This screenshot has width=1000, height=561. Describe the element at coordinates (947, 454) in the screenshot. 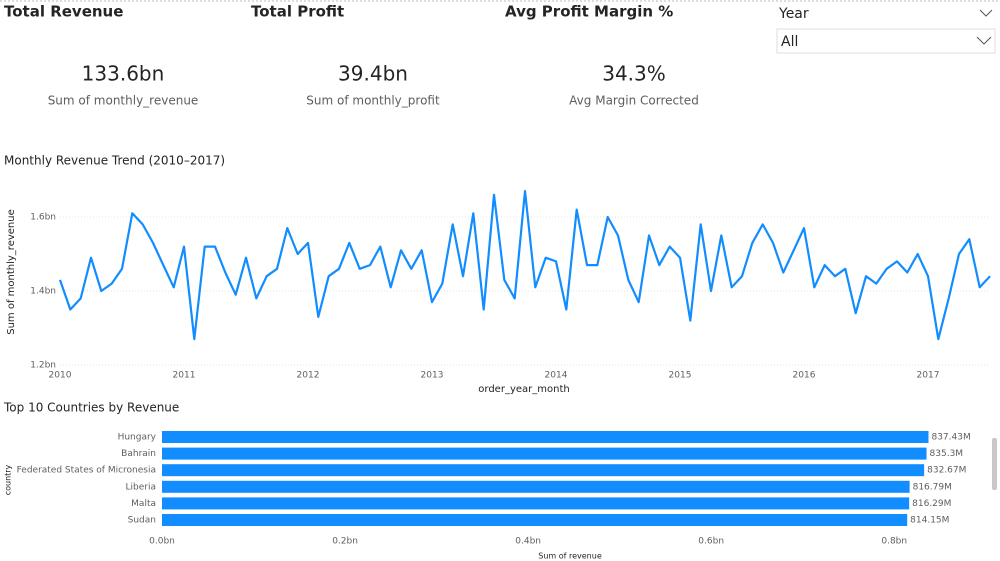

I see `data-label: 835.3M` at that location.